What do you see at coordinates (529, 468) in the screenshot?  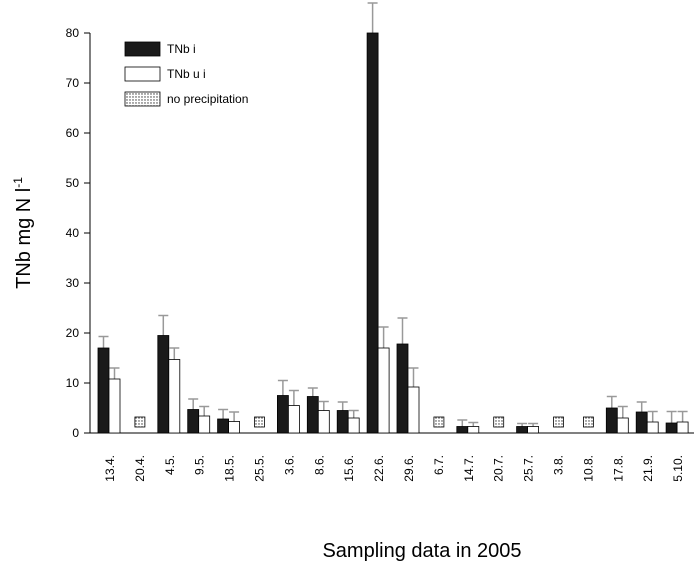 I see `x-tick-label: 25.7.` at bounding box center [529, 468].